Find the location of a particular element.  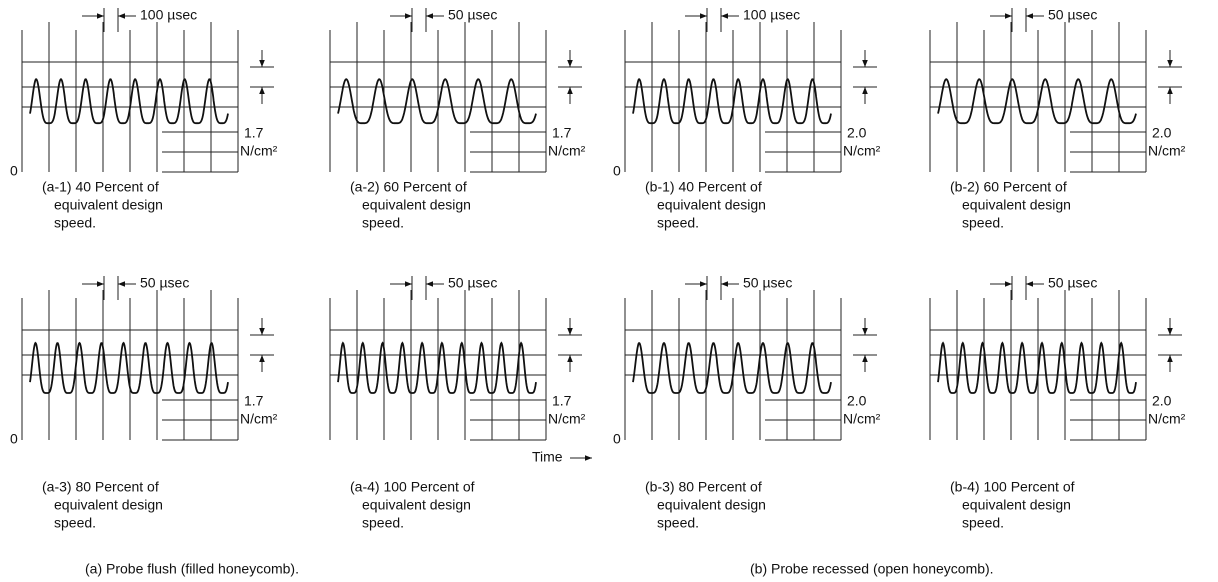

caption: (b-3) 80 Percent of is located at coordinates (703, 487).